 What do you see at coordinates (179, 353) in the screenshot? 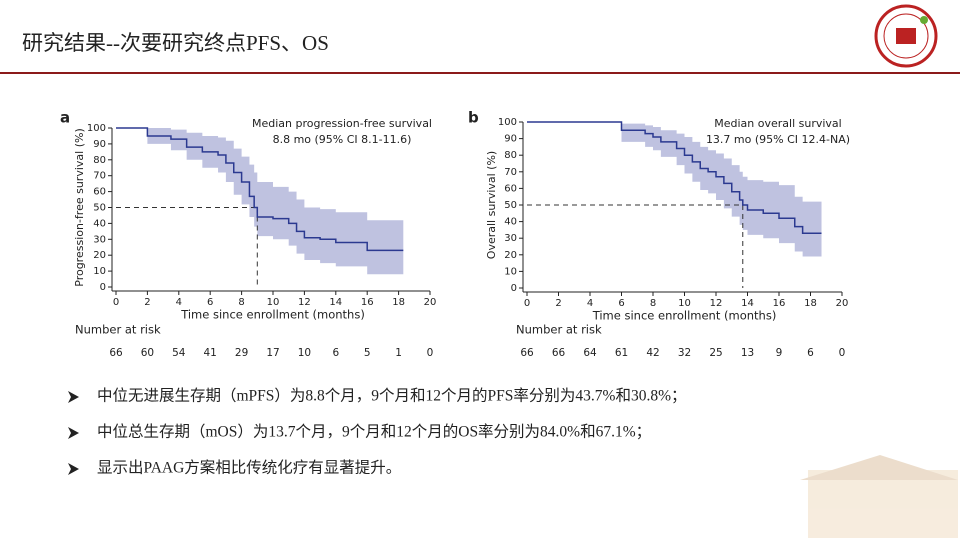
I see `risk-count: 54` at bounding box center [179, 353].